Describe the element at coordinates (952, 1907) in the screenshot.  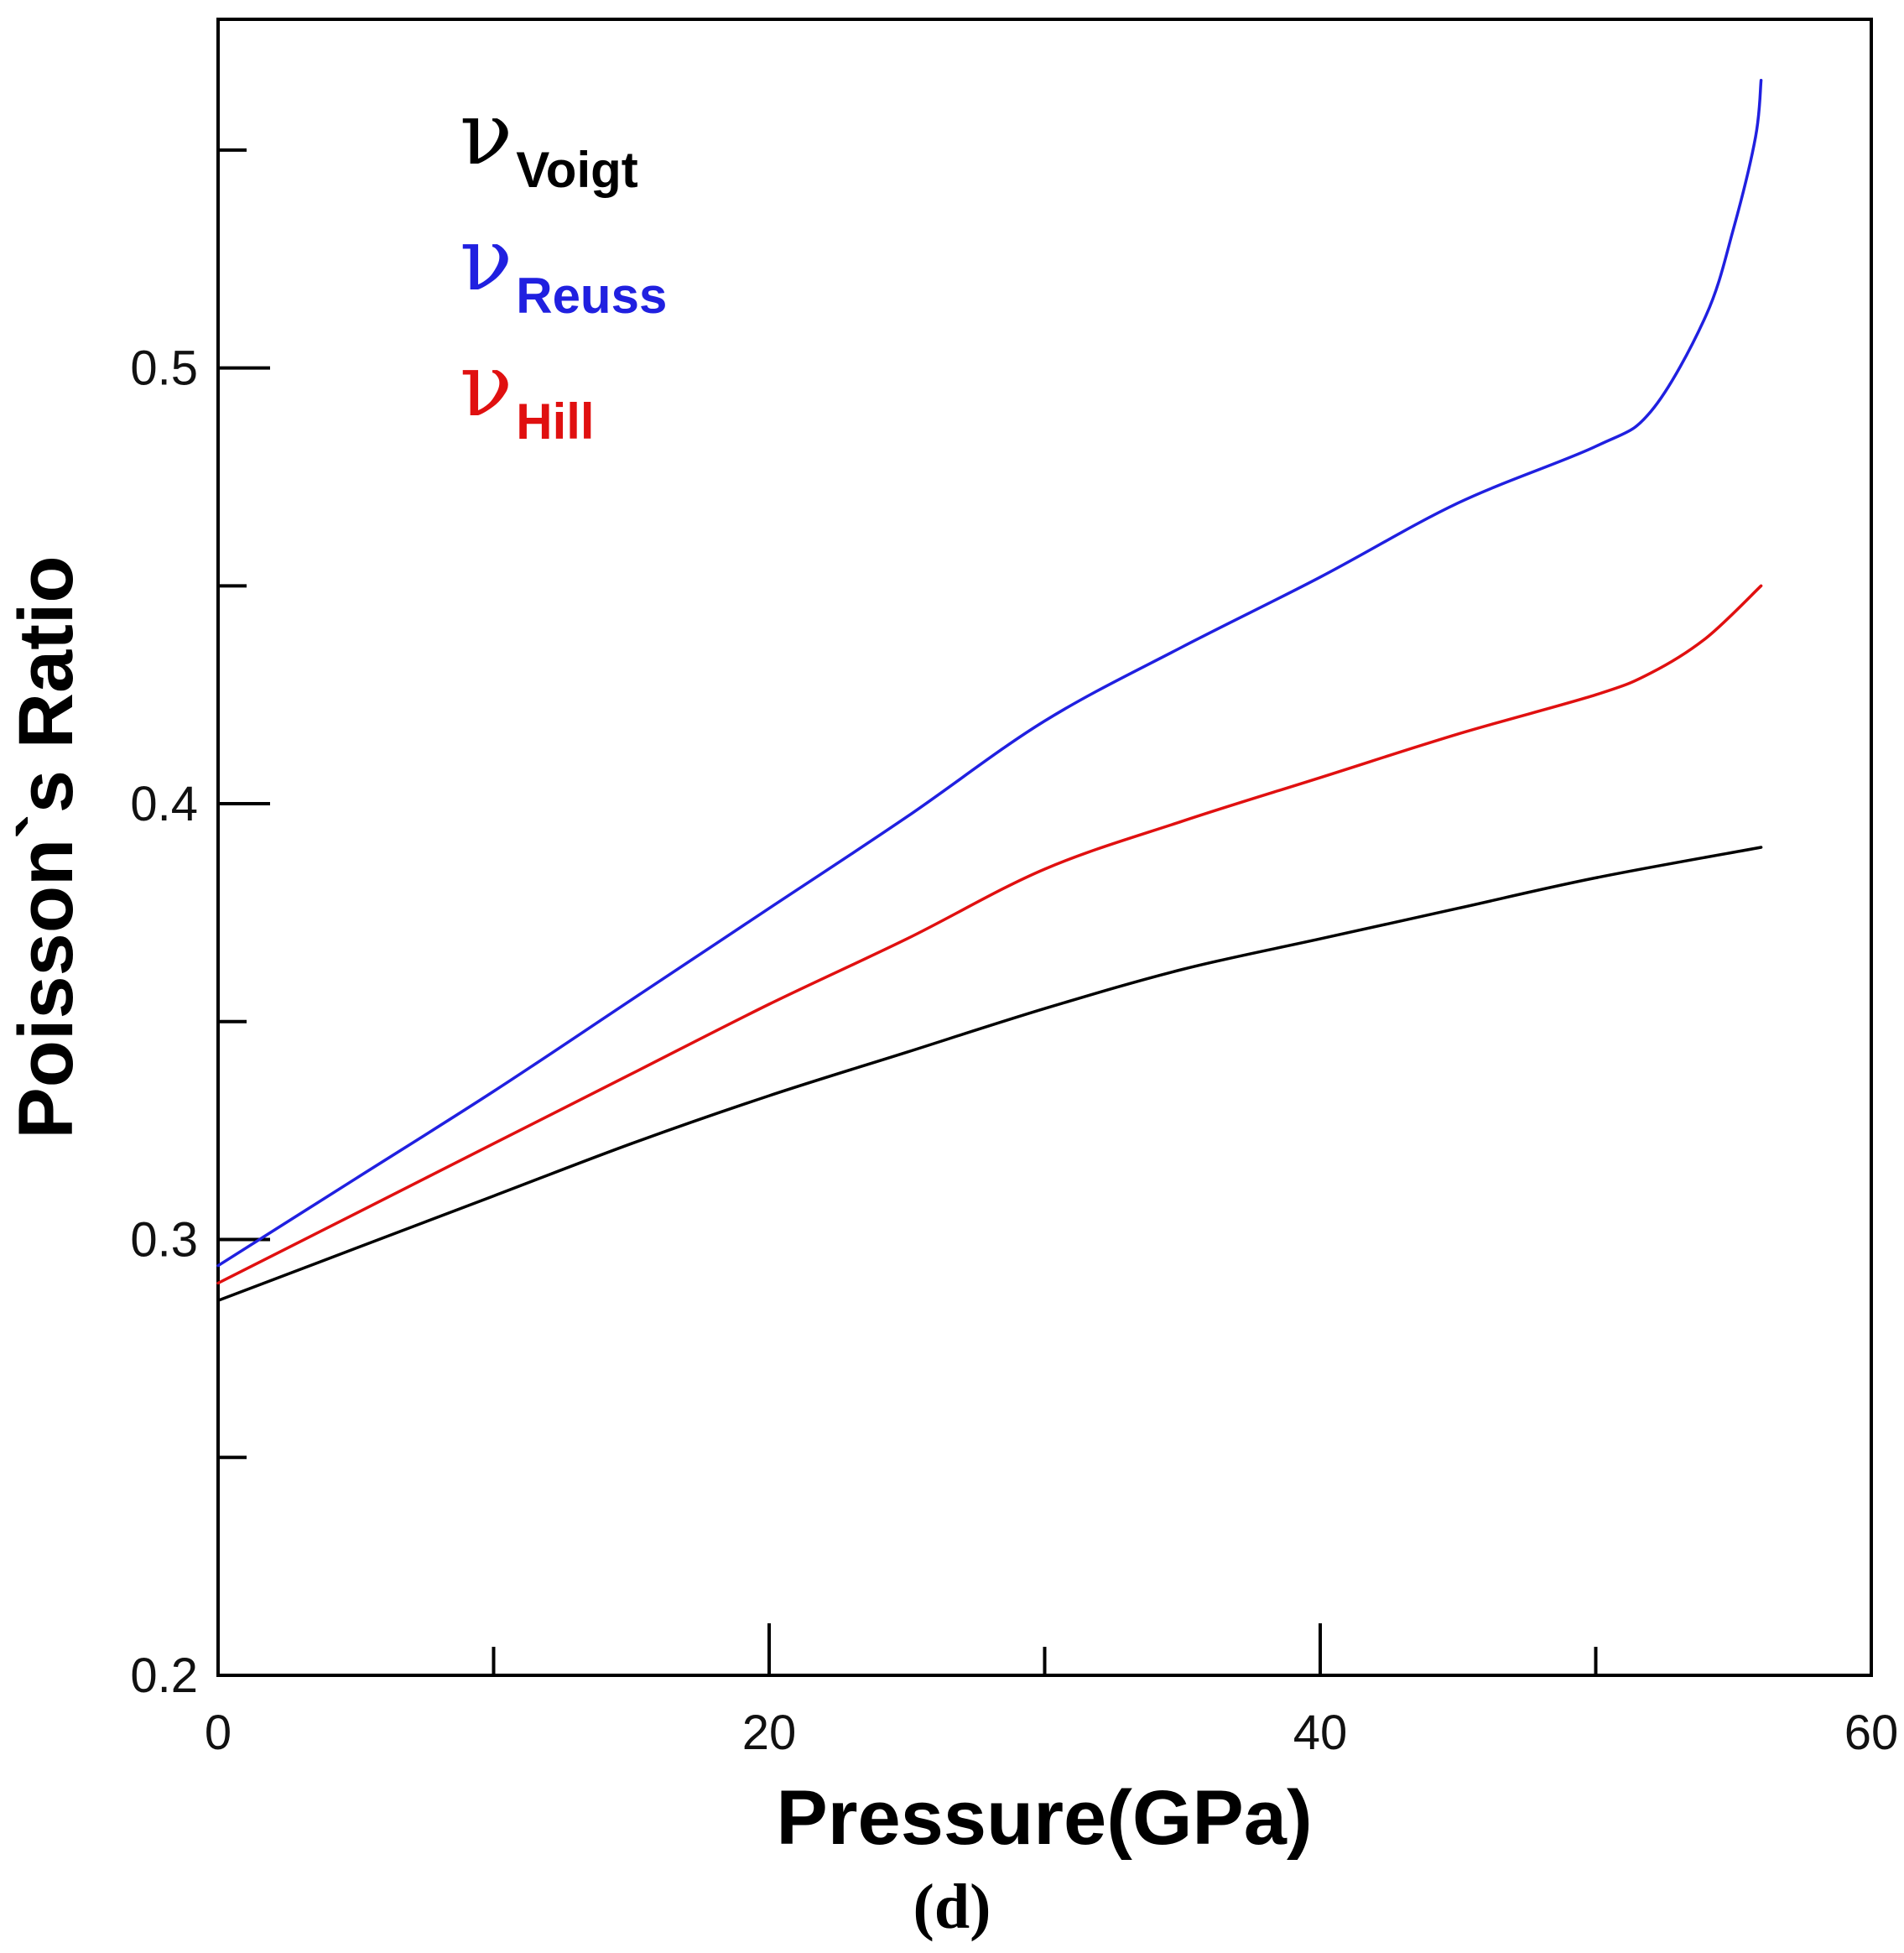
I see `figure-caption: (d)` at that location.